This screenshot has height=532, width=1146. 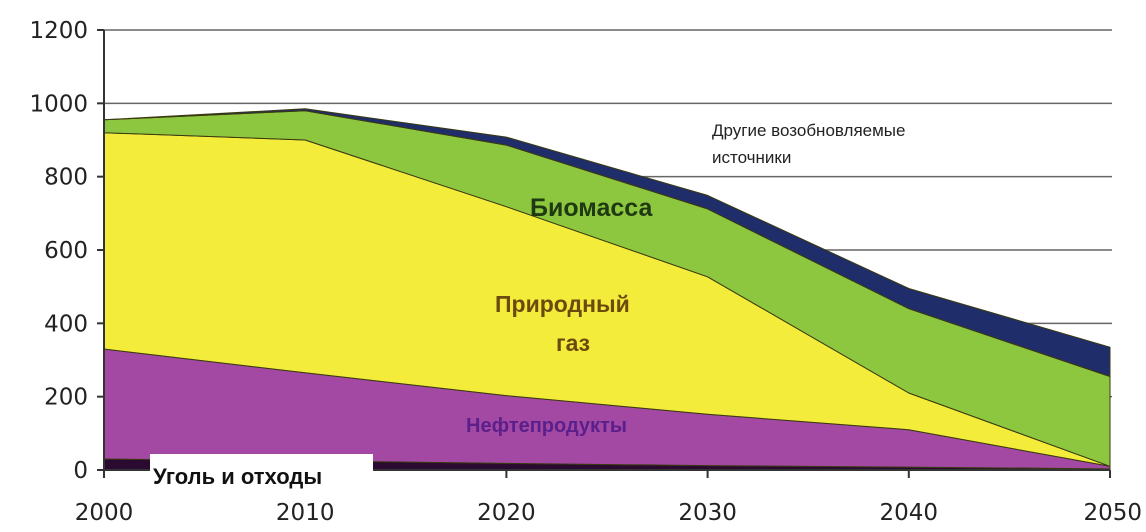 What do you see at coordinates (909, 513) in the screenshot?
I see `x-tick-label-2040: 2040` at bounding box center [909, 513].